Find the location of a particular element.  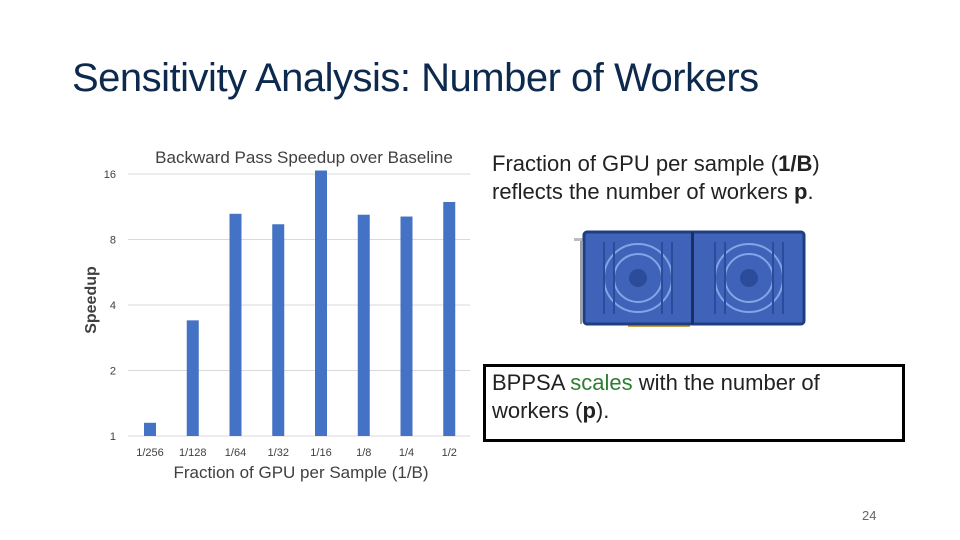

workers-note-text-3: . is located at coordinates (810, 191).